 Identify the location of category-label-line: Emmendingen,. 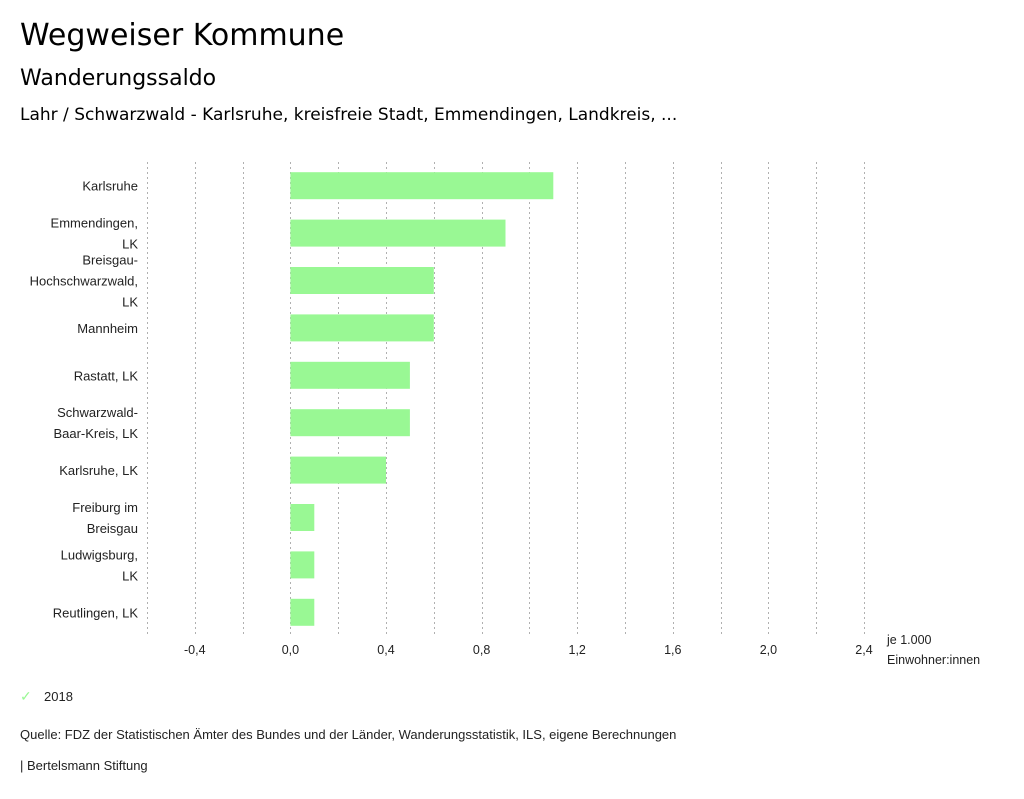
(94, 223).